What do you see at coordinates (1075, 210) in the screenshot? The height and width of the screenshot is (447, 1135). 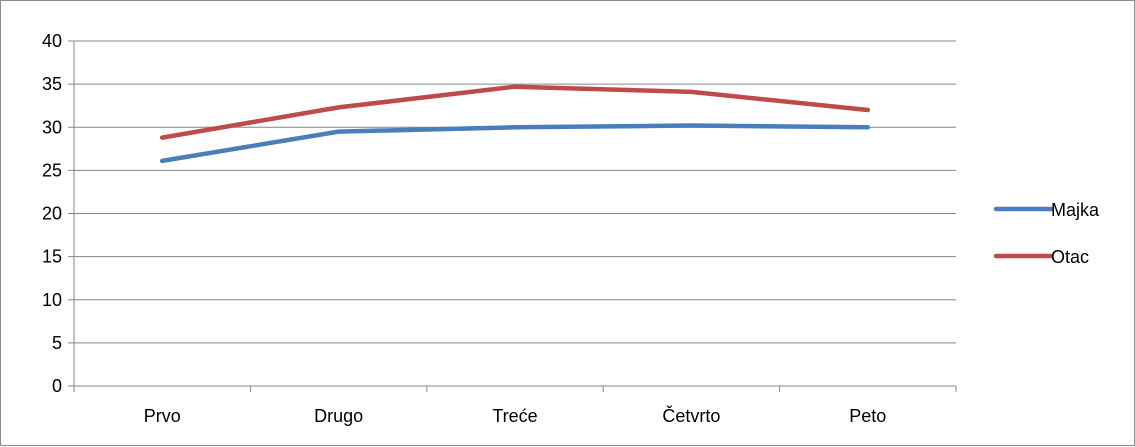 I see `legend-label-majka: Majka` at bounding box center [1075, 210].